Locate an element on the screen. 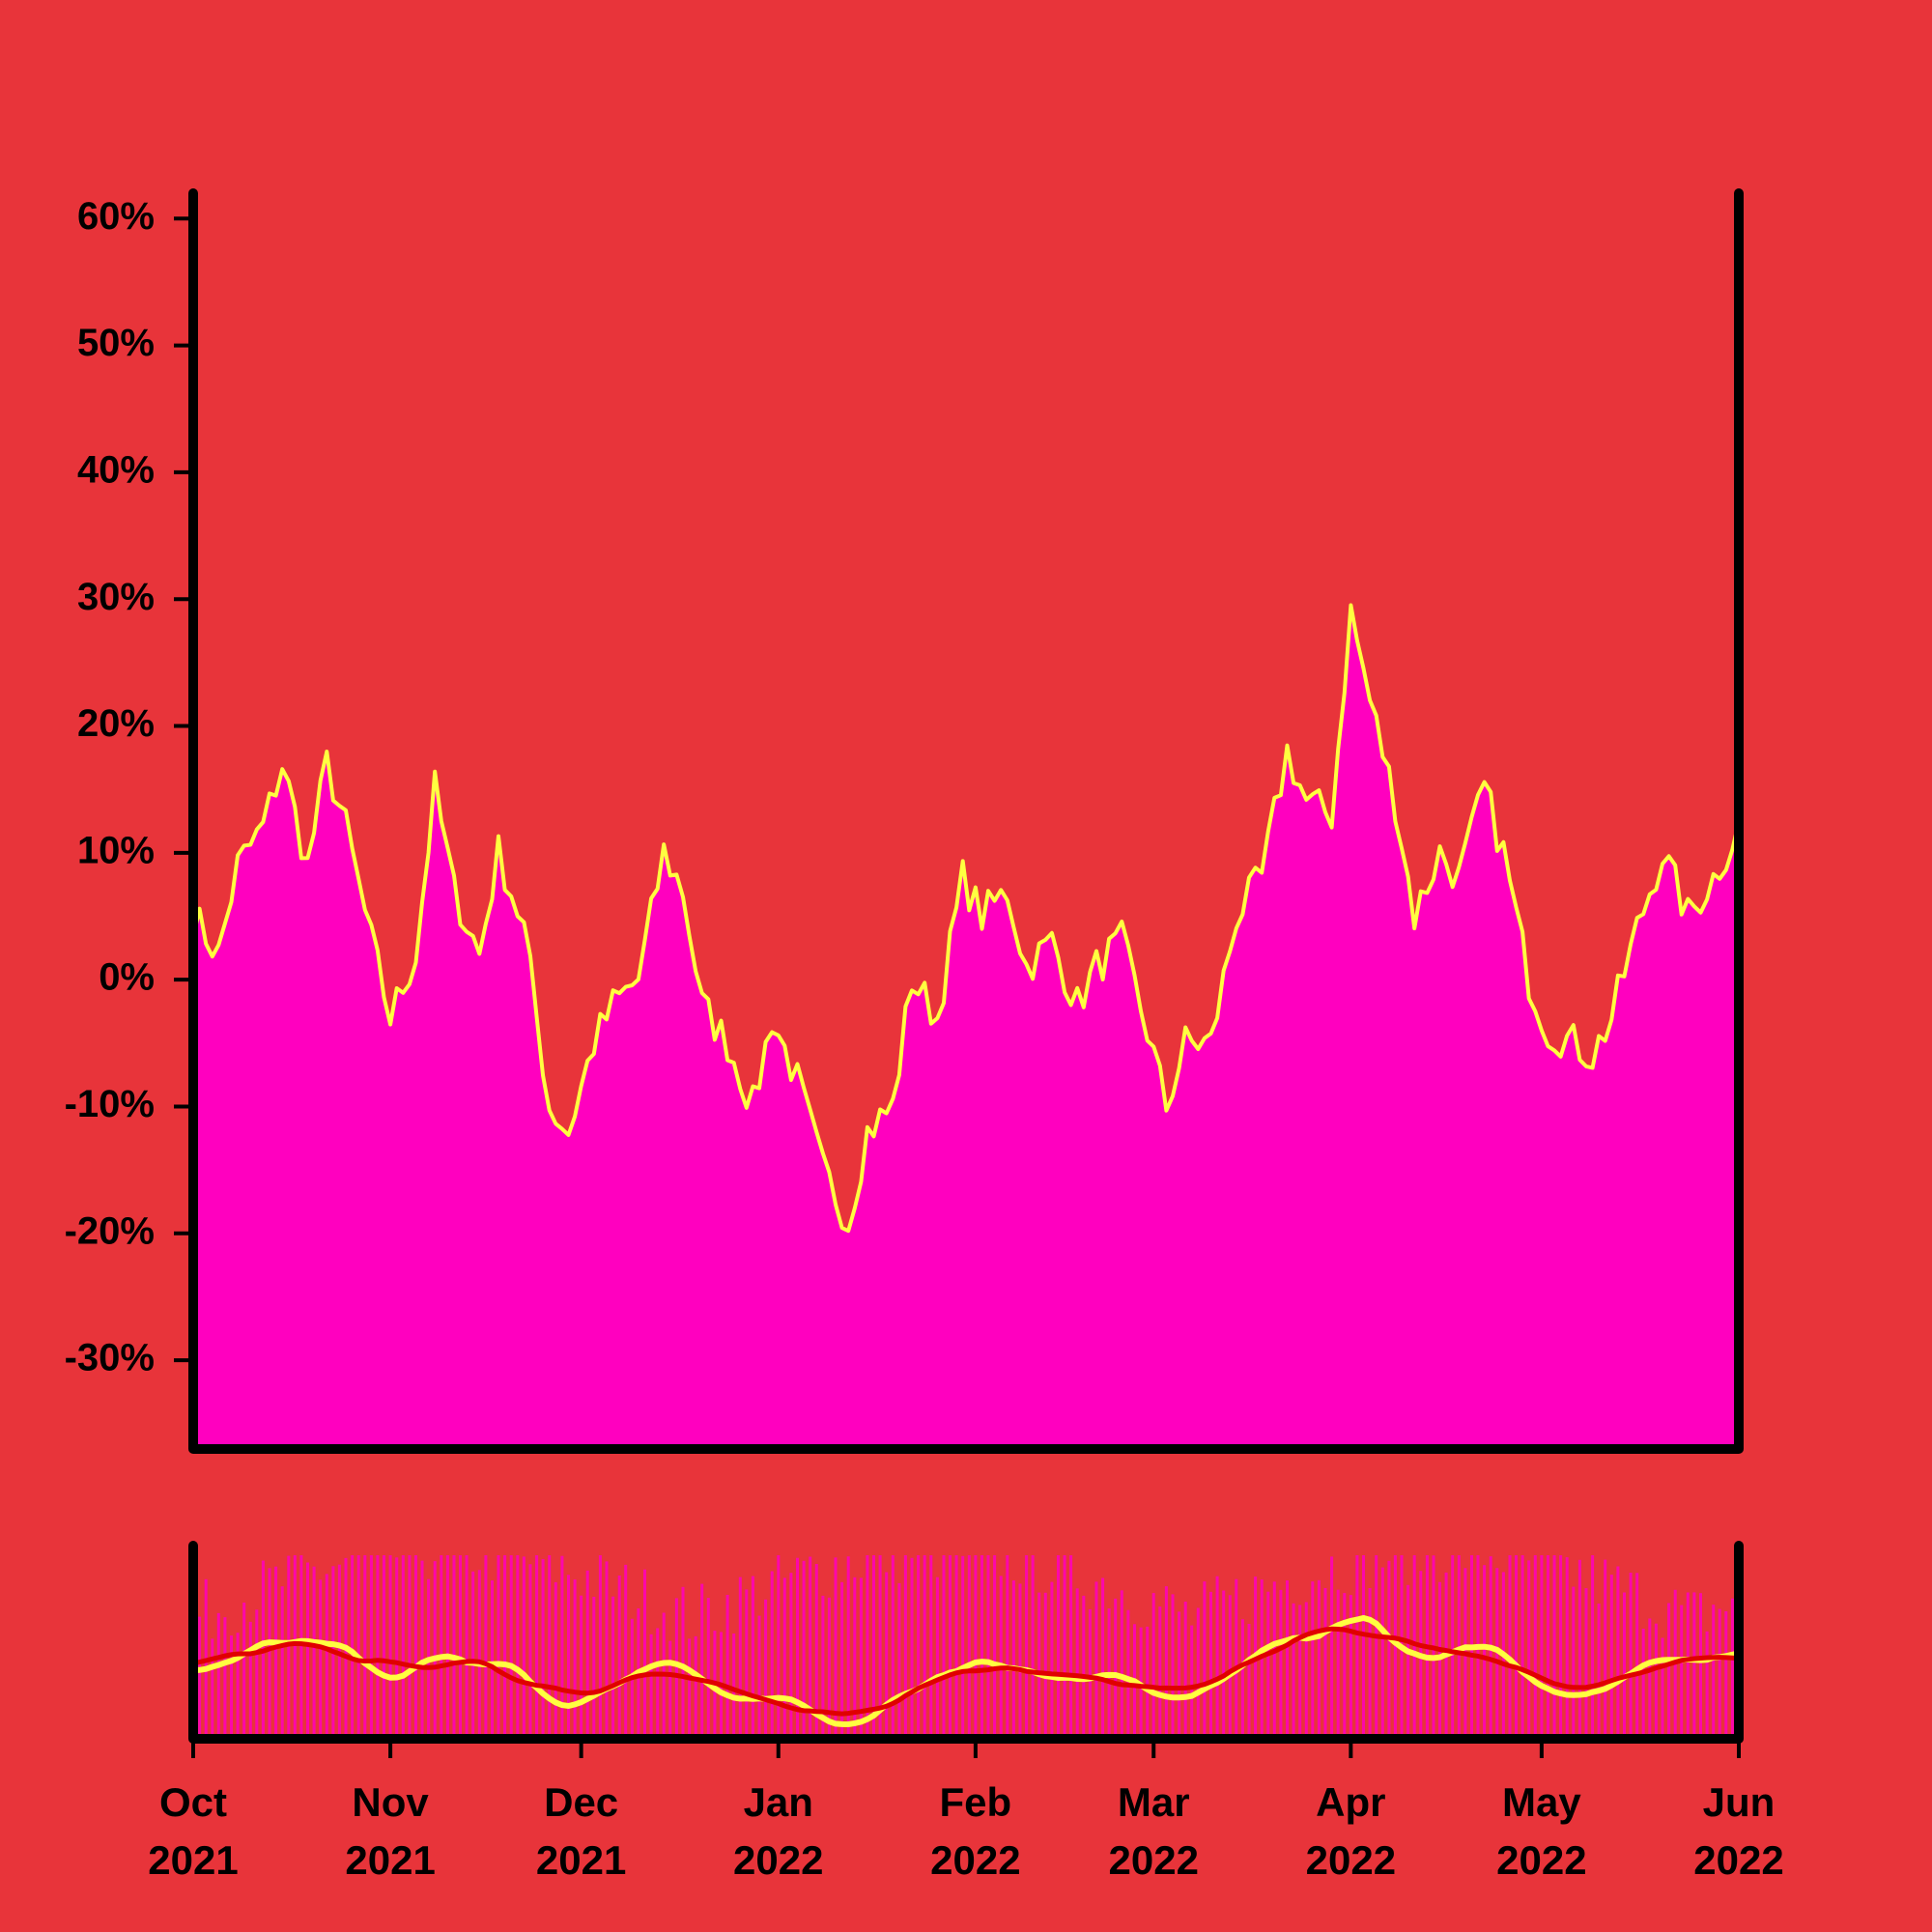  moving-average-line is located at coordinates (966, 1671).